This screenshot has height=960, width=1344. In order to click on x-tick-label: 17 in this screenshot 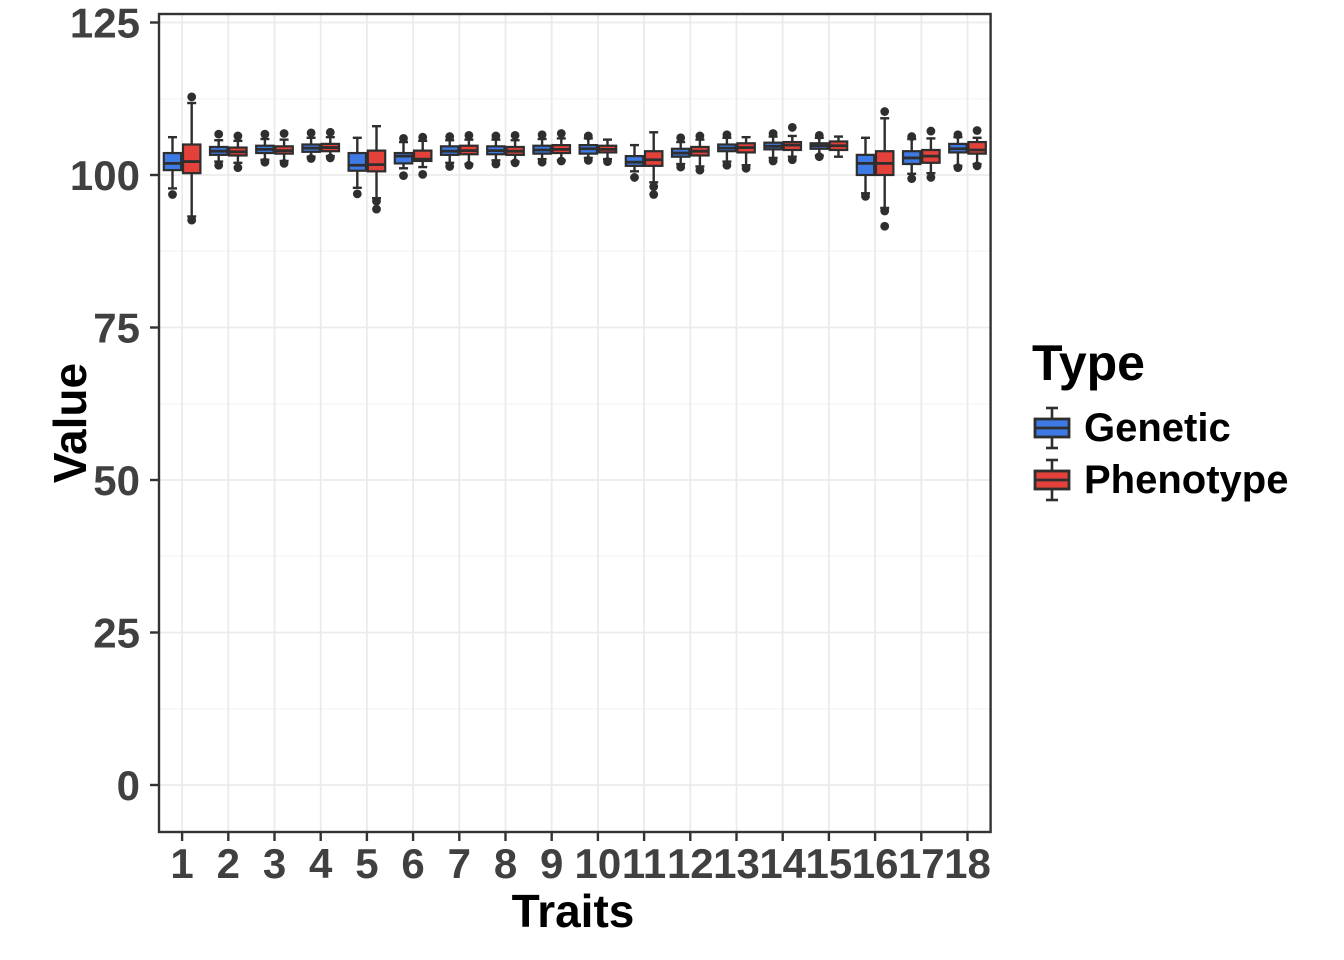, I will do `click(921, 863)`.